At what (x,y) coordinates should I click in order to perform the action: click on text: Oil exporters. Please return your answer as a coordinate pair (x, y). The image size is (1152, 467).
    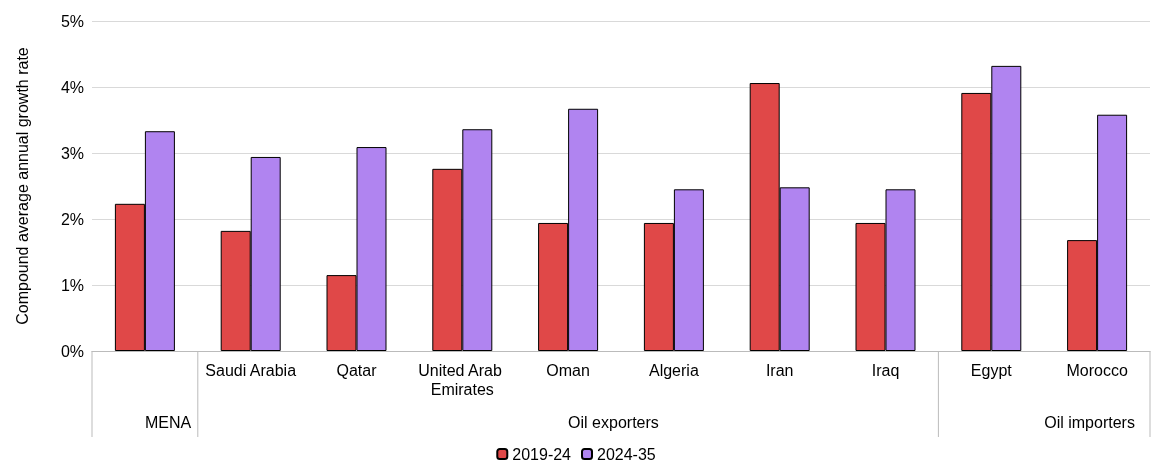
    Looking at the image, I should click on (613, 422).